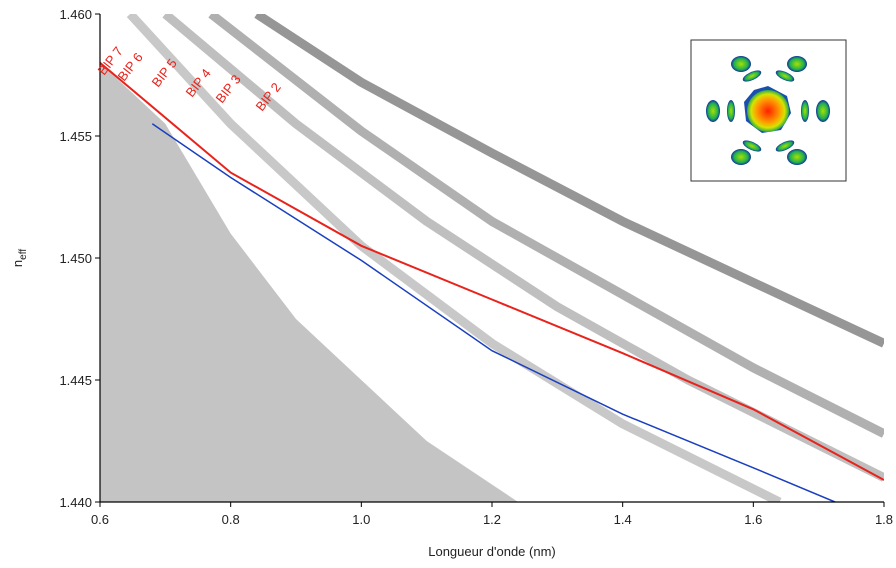  Describe the element at coordinates (492, 519) in the screenshot. I see `x-tick-label: 1.2` at that location.